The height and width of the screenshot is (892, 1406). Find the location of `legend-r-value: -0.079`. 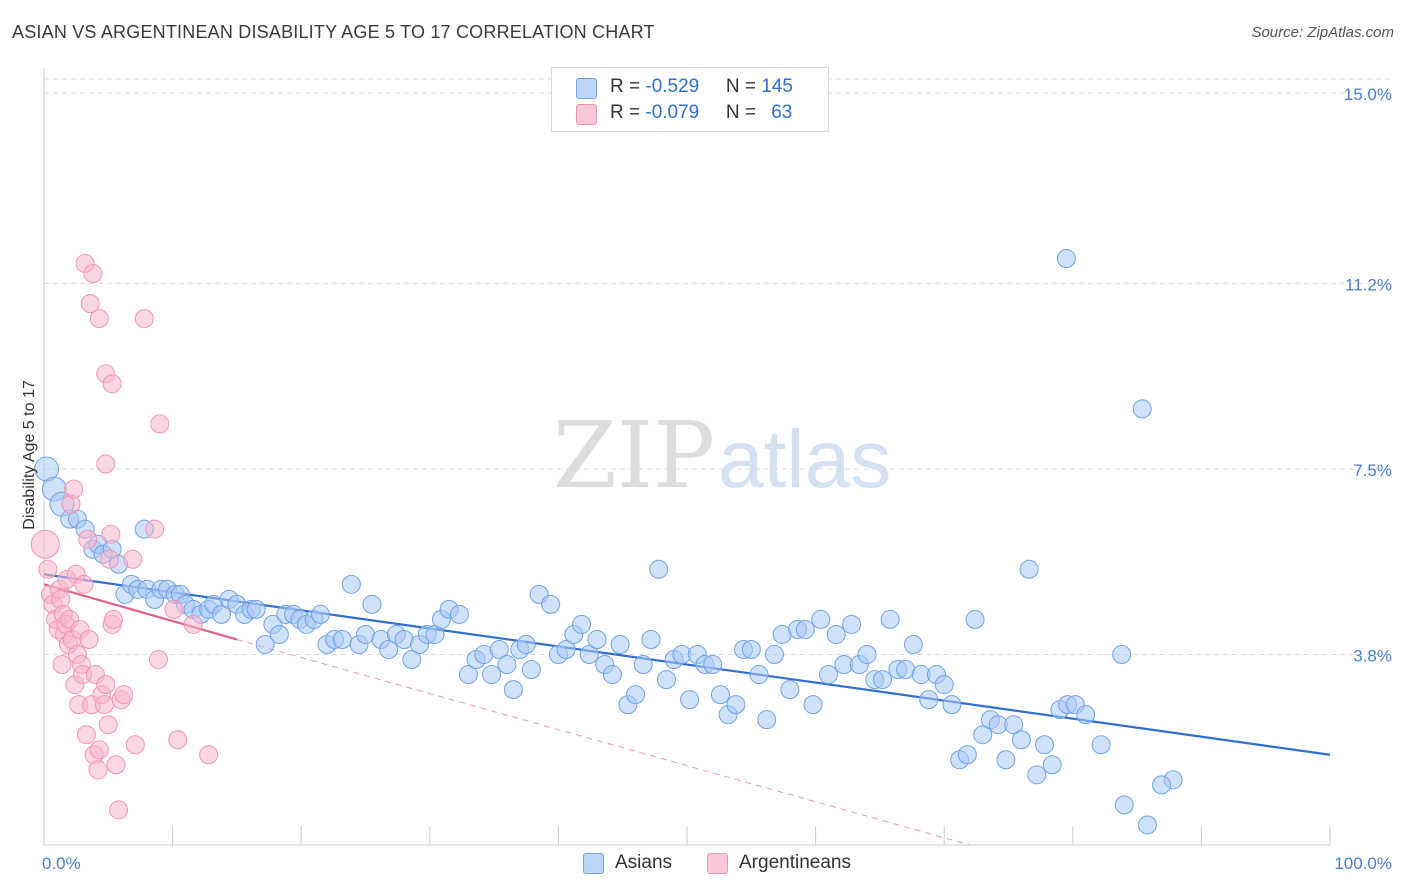

legend-r-value: -0.079 is located at coordinates (672, 112).